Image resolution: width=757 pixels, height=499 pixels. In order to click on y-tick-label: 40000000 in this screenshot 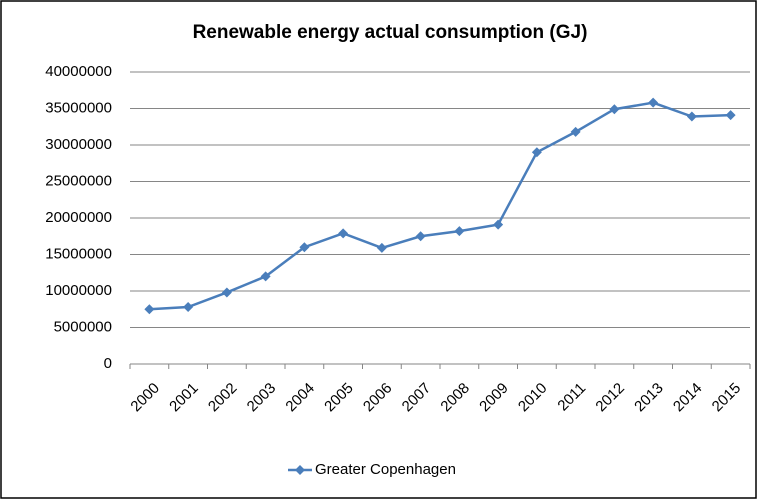, I will do `click(78, 71)`.